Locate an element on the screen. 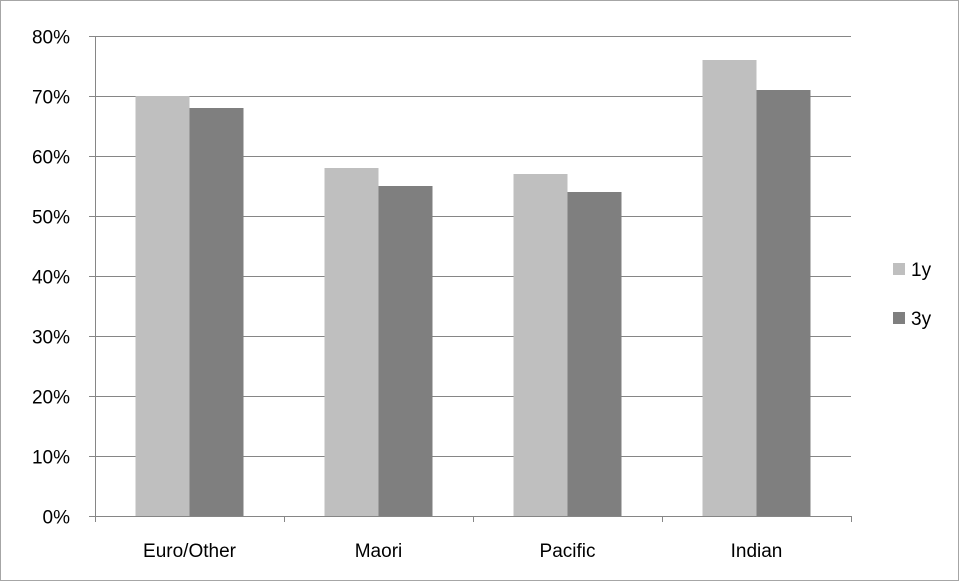 The width and height of the screenshot is (959, 581). legend-label-1y: 1y is located at coordinates (921, 270).